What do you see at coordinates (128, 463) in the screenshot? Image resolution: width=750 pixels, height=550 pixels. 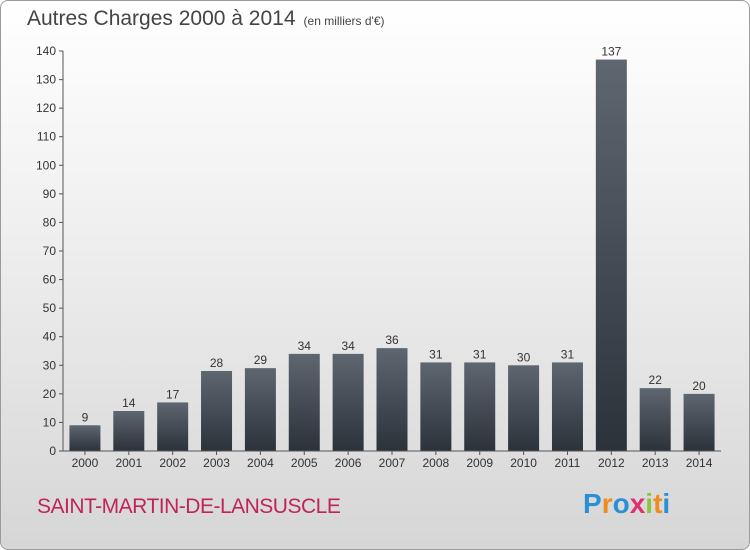 I see `x-tick-label: 2001` at bounding box center [128, 463].